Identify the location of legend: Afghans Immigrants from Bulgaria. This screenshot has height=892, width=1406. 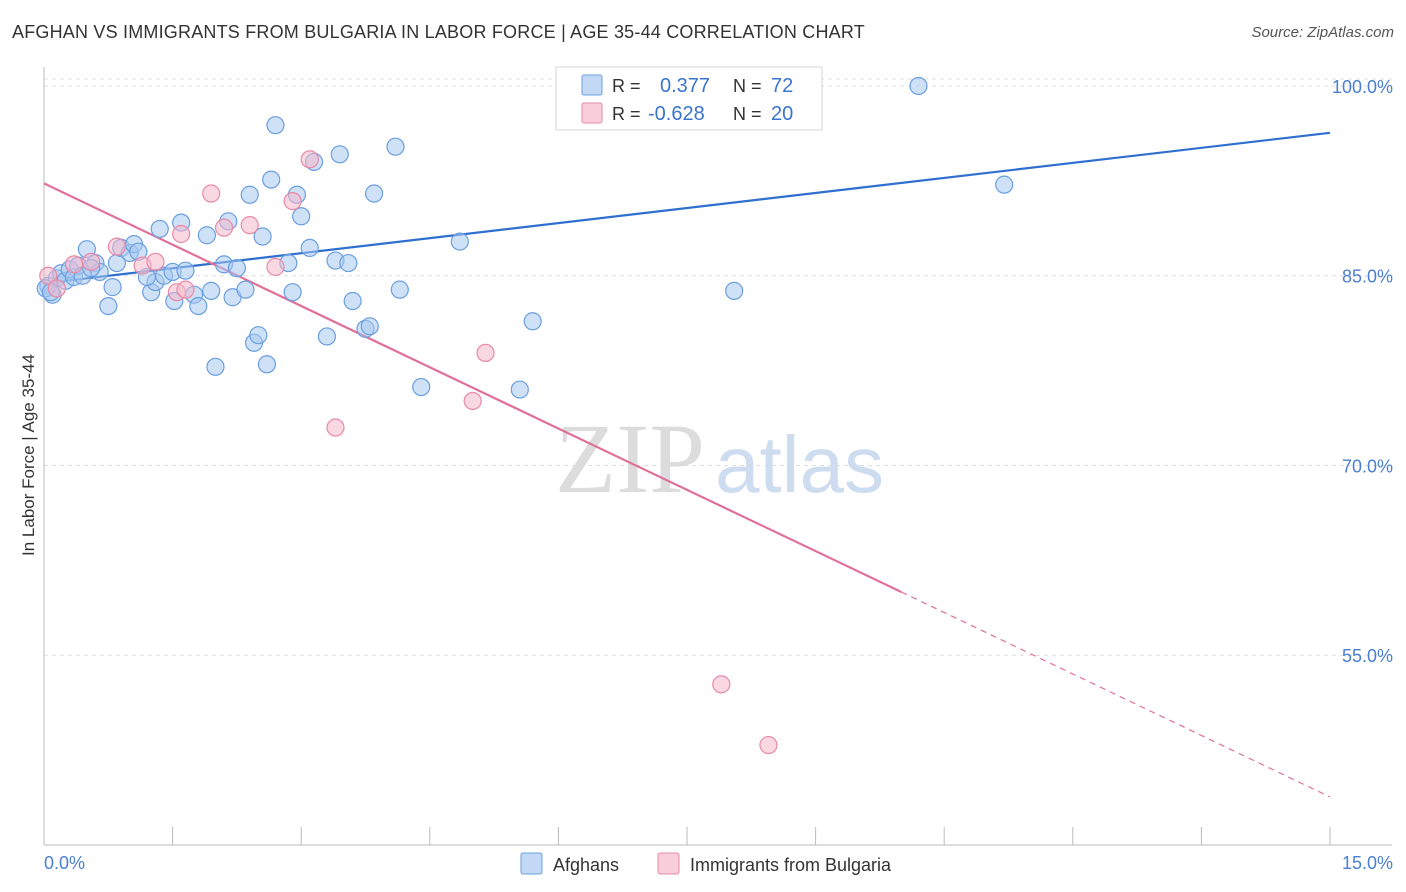
(706, 863).